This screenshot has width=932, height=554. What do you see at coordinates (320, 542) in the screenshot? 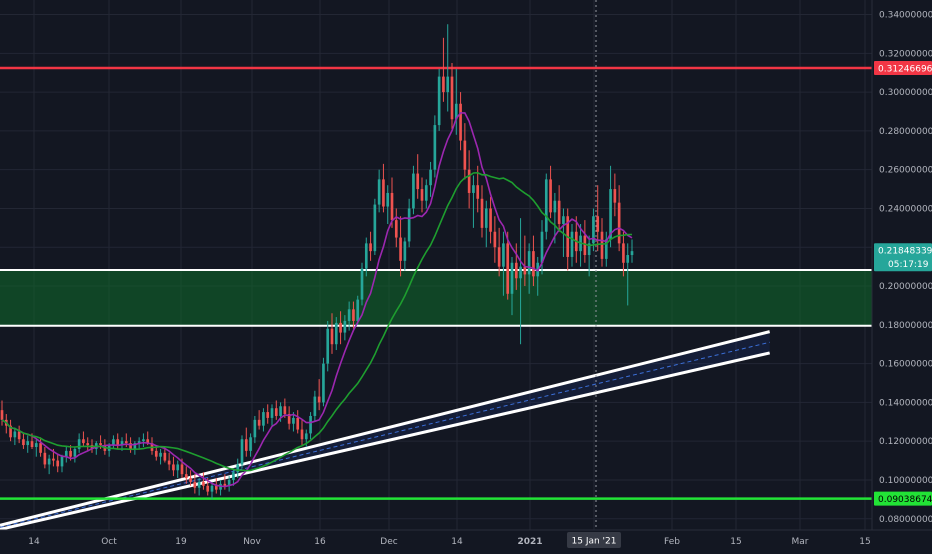
I see `time-tick-label: 16` at bounding box center [320, 542].